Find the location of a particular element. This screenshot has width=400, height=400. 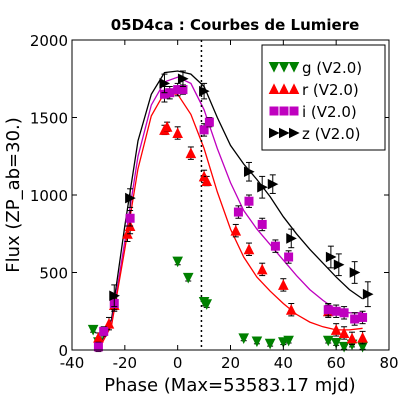

x-tick-label: -20 is located at coordinates (125, 363).